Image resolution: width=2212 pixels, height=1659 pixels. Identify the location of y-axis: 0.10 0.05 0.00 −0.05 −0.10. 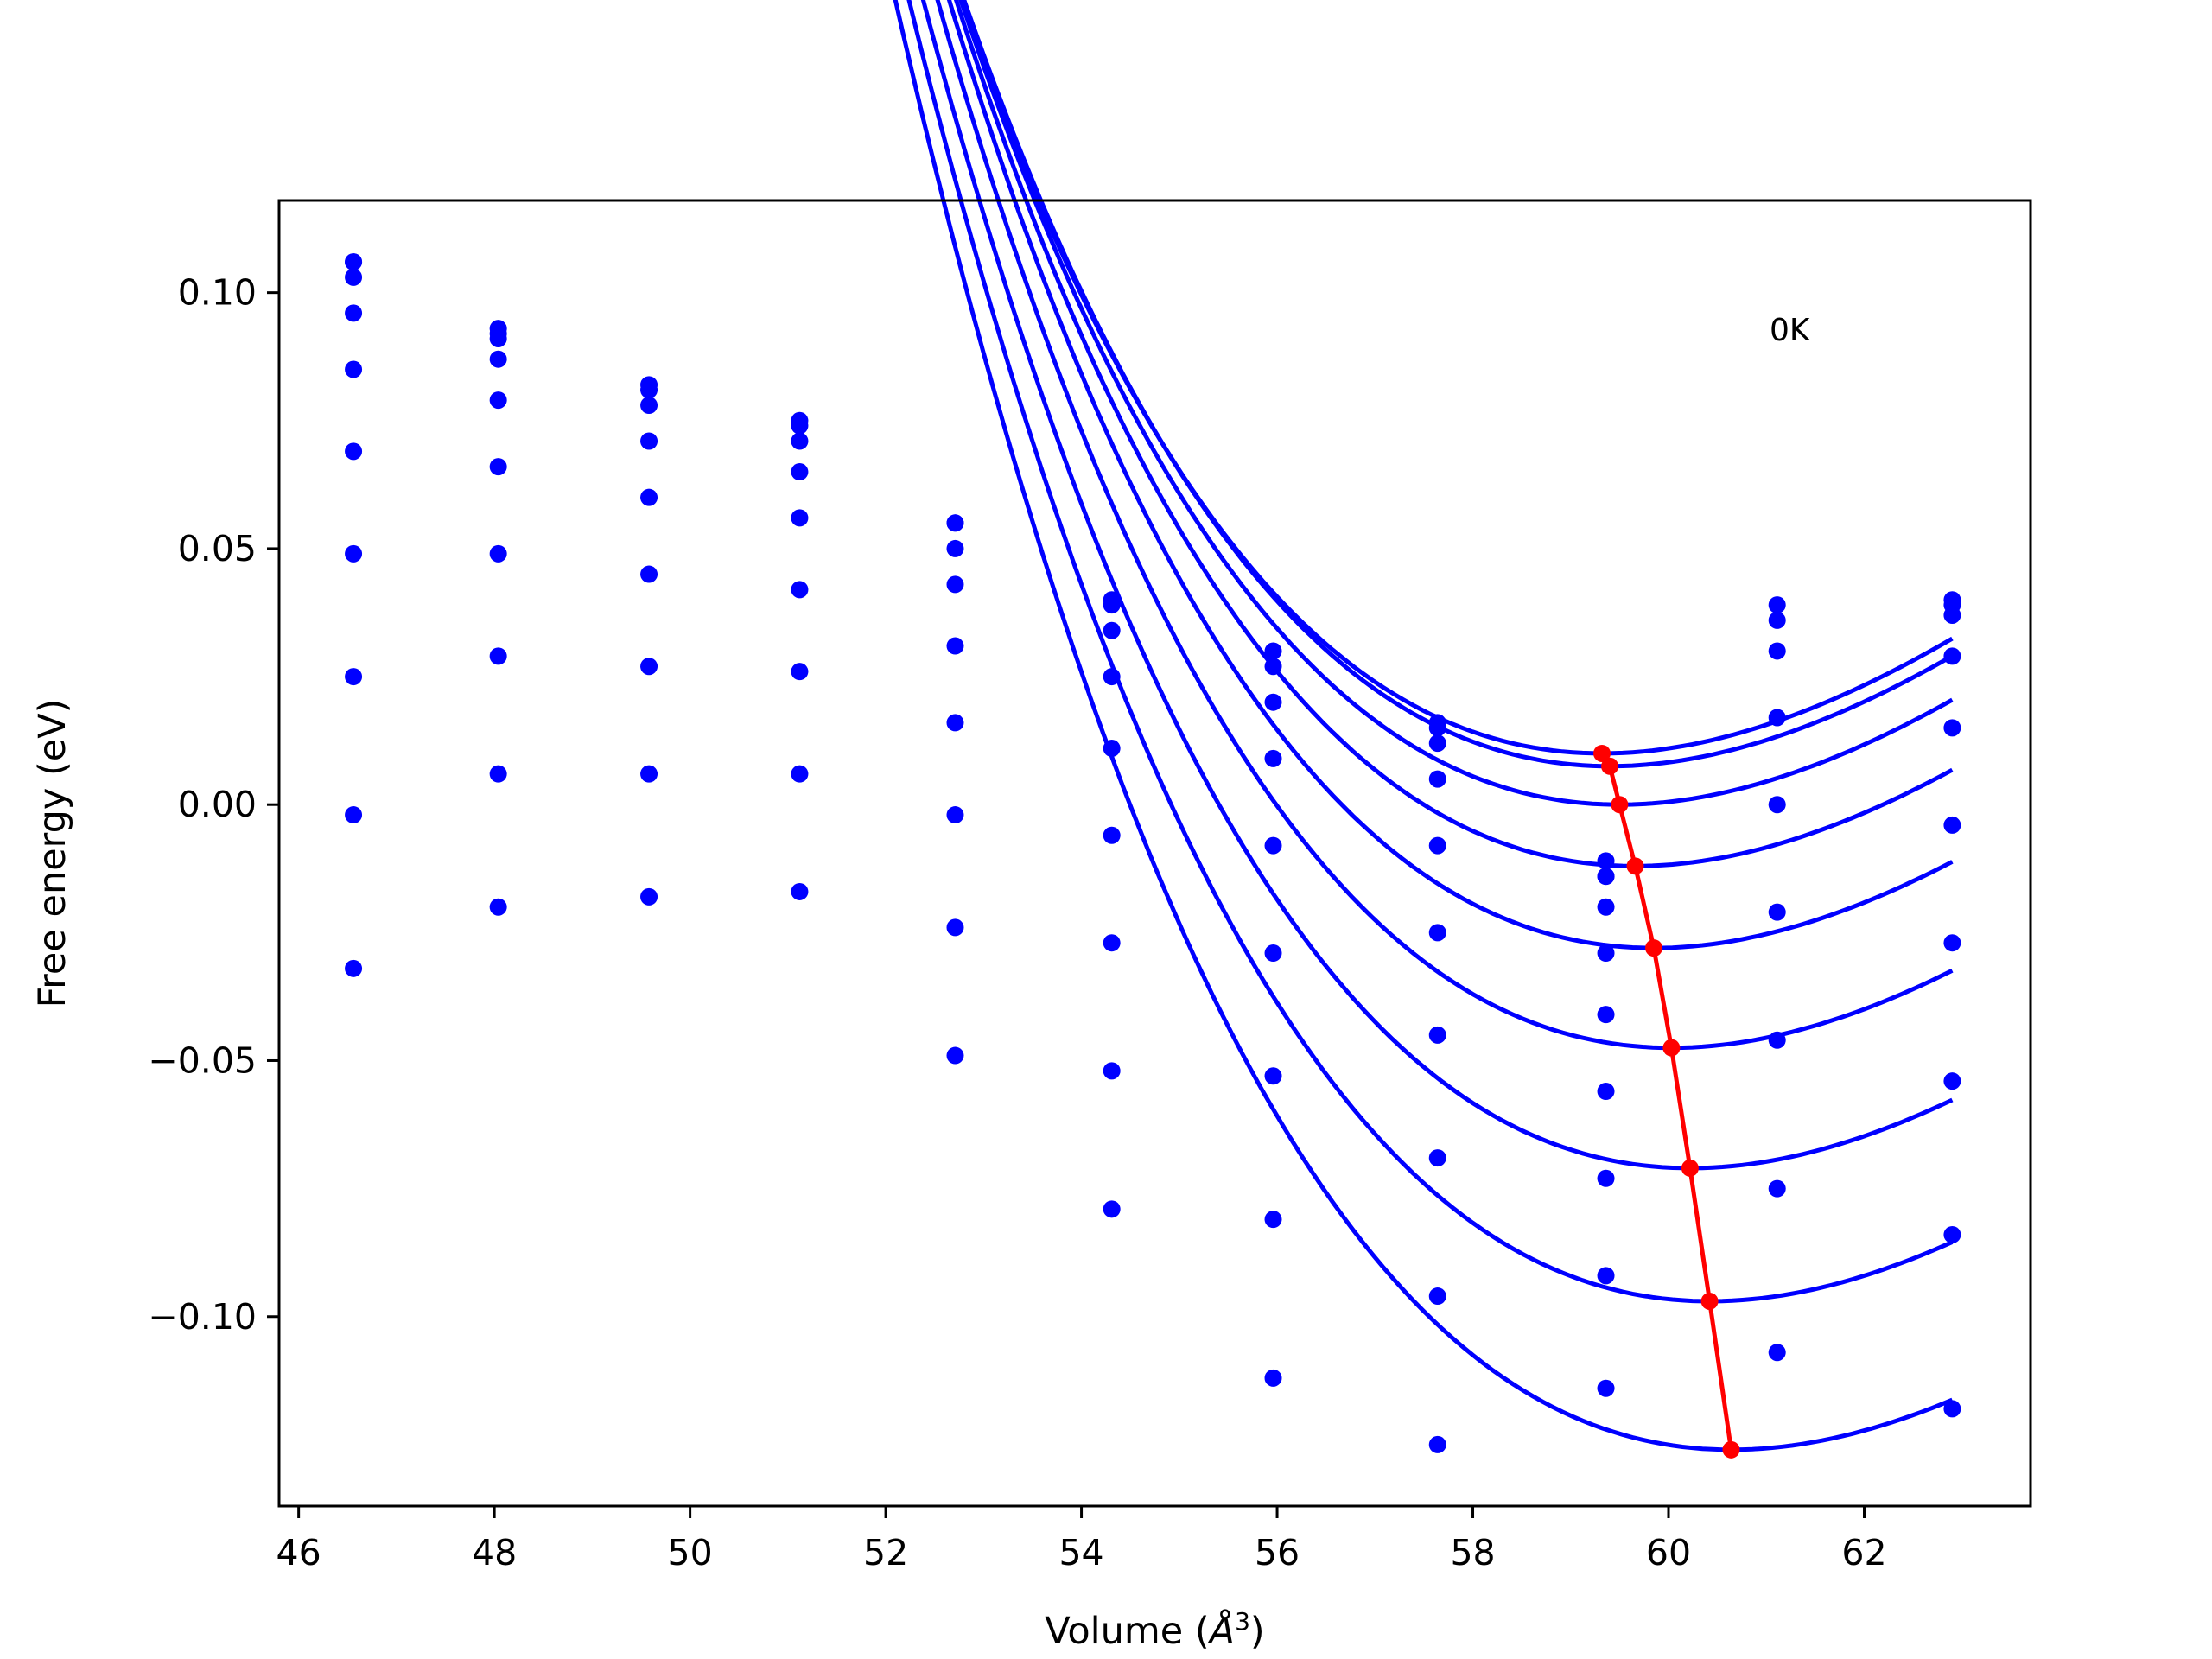
(213, 805).